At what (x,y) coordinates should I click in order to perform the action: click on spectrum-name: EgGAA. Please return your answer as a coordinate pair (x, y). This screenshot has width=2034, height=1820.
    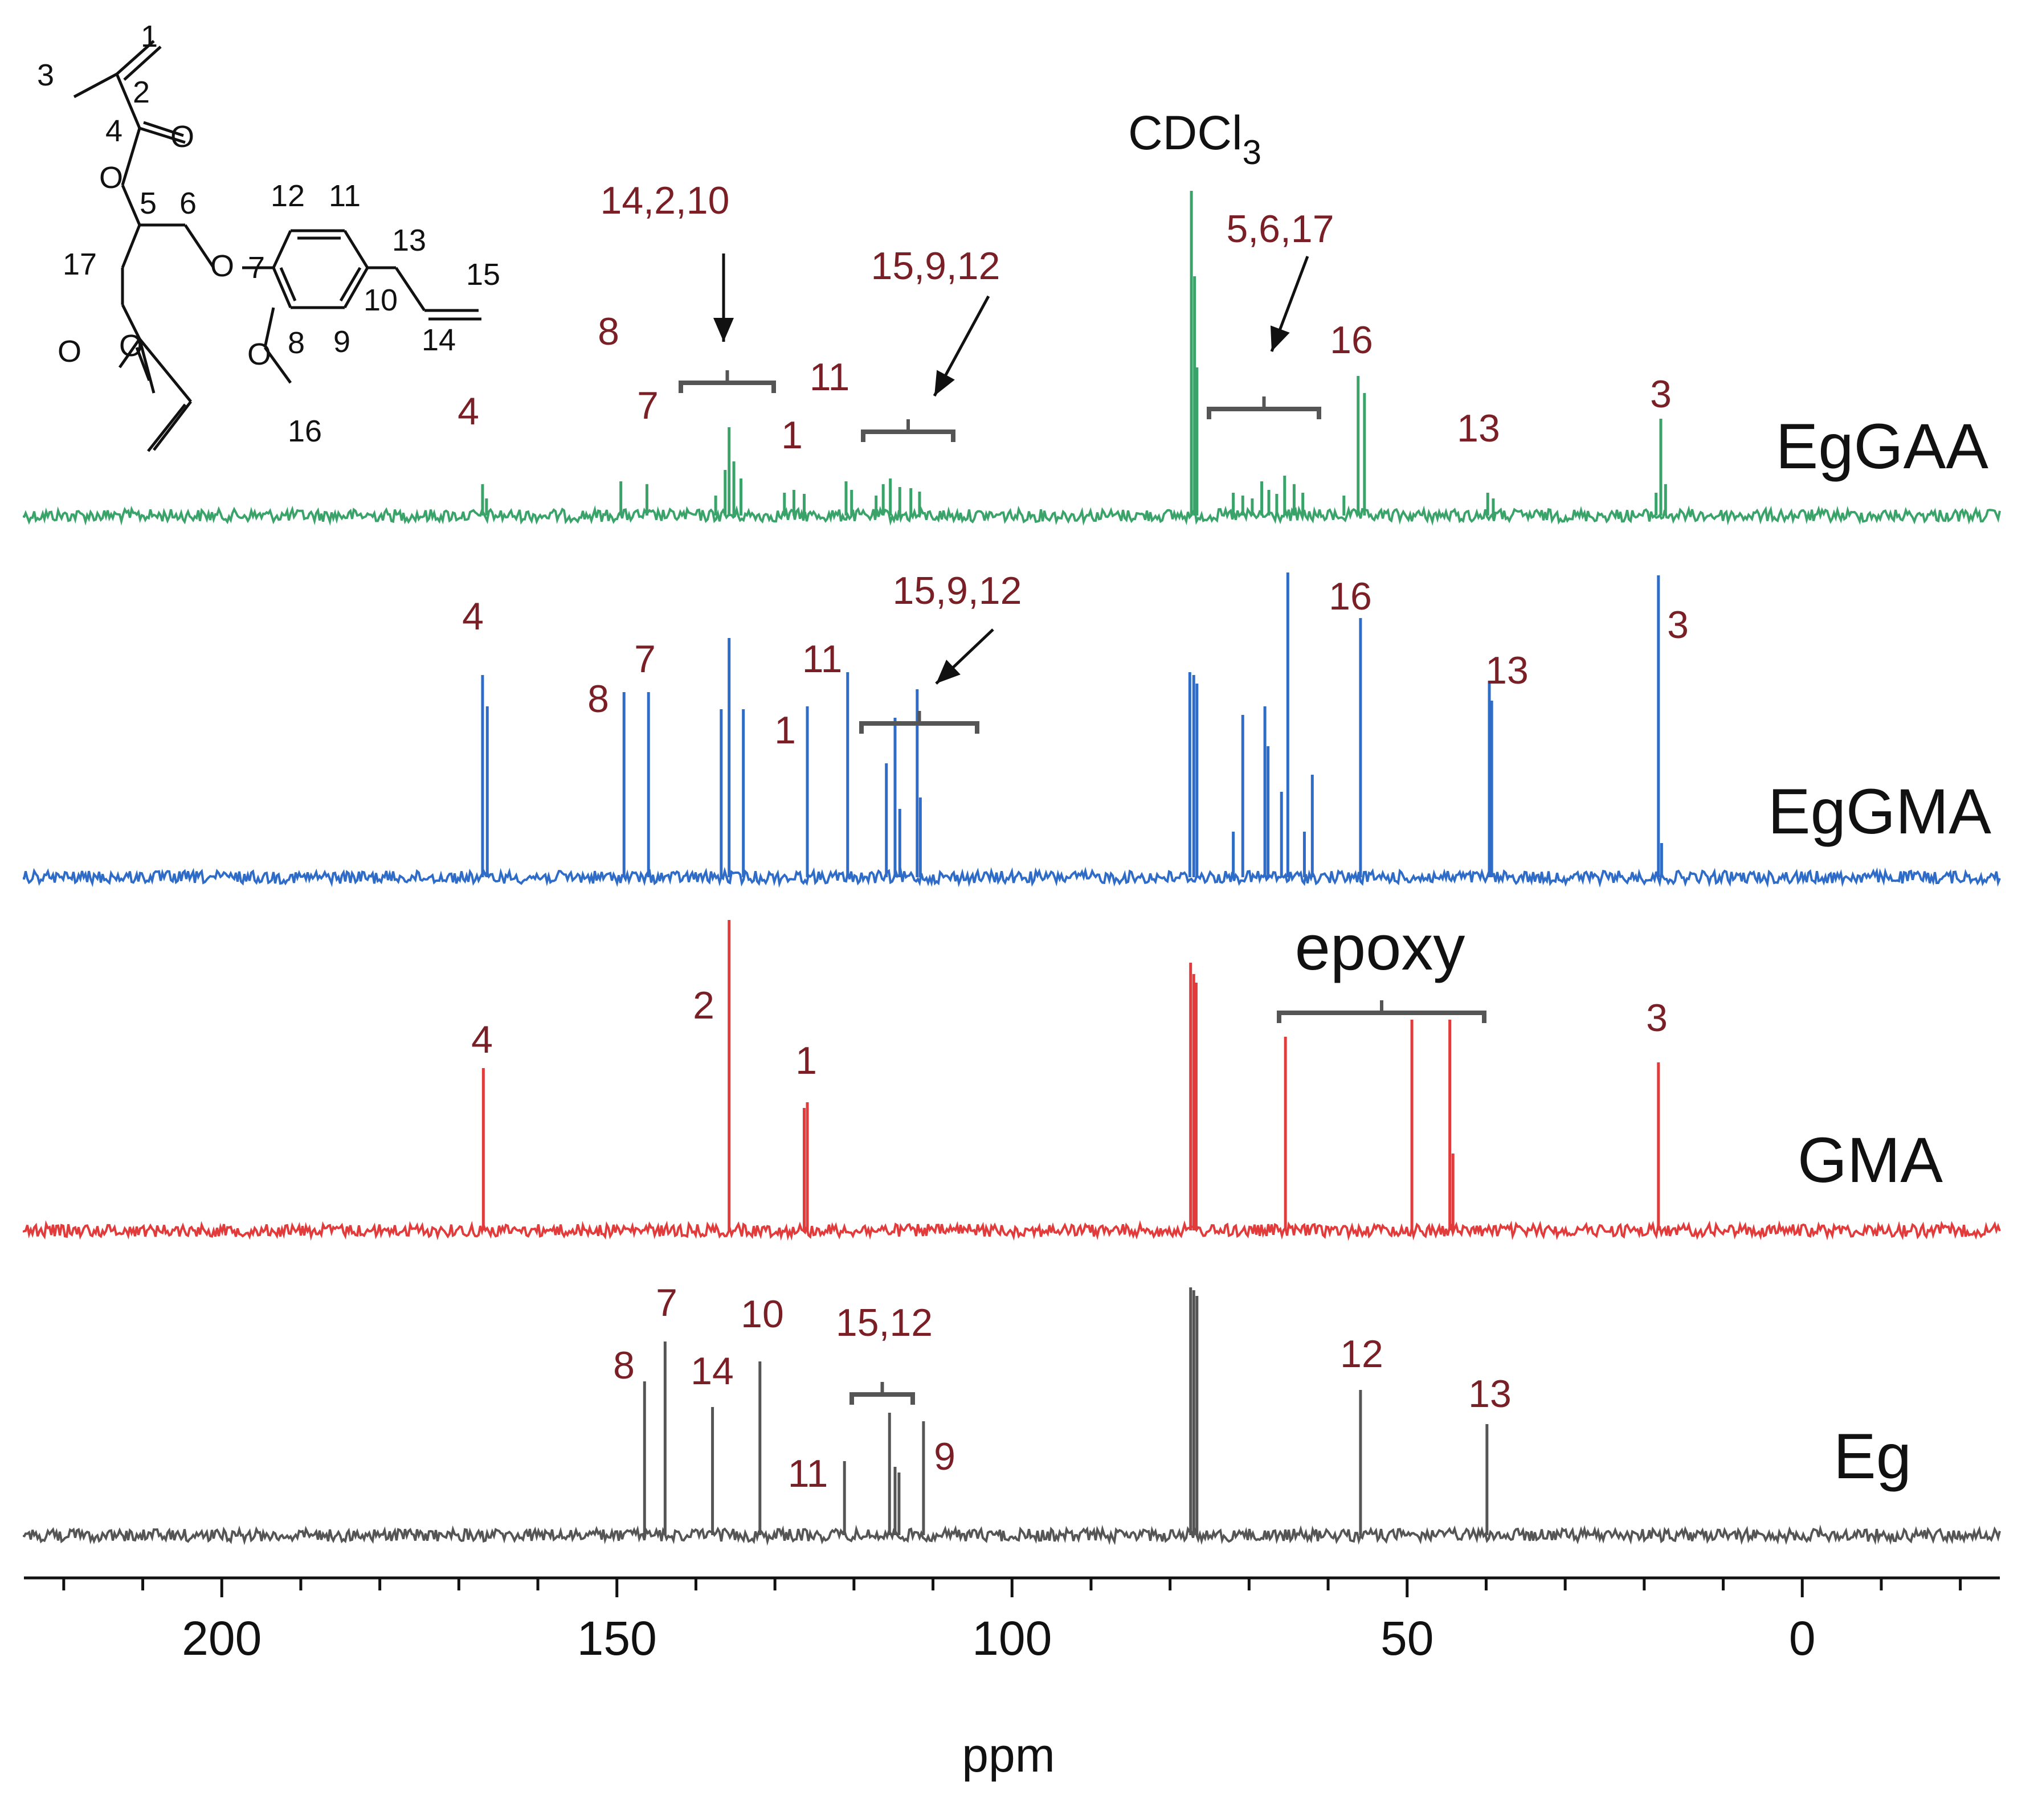
    Looking at the image, I should click on (1881, 446).